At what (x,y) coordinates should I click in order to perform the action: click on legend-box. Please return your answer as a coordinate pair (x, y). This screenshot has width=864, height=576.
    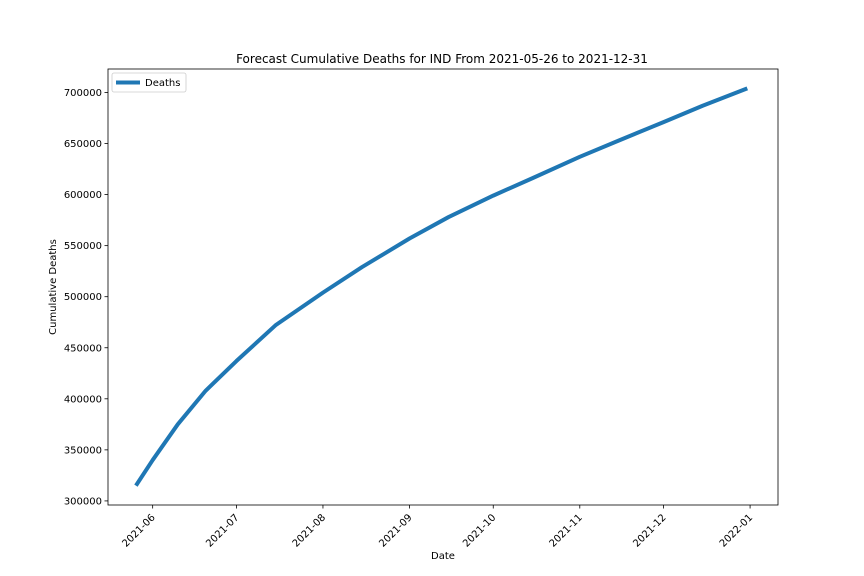
    Looking at the image, I should click on (149, 82).